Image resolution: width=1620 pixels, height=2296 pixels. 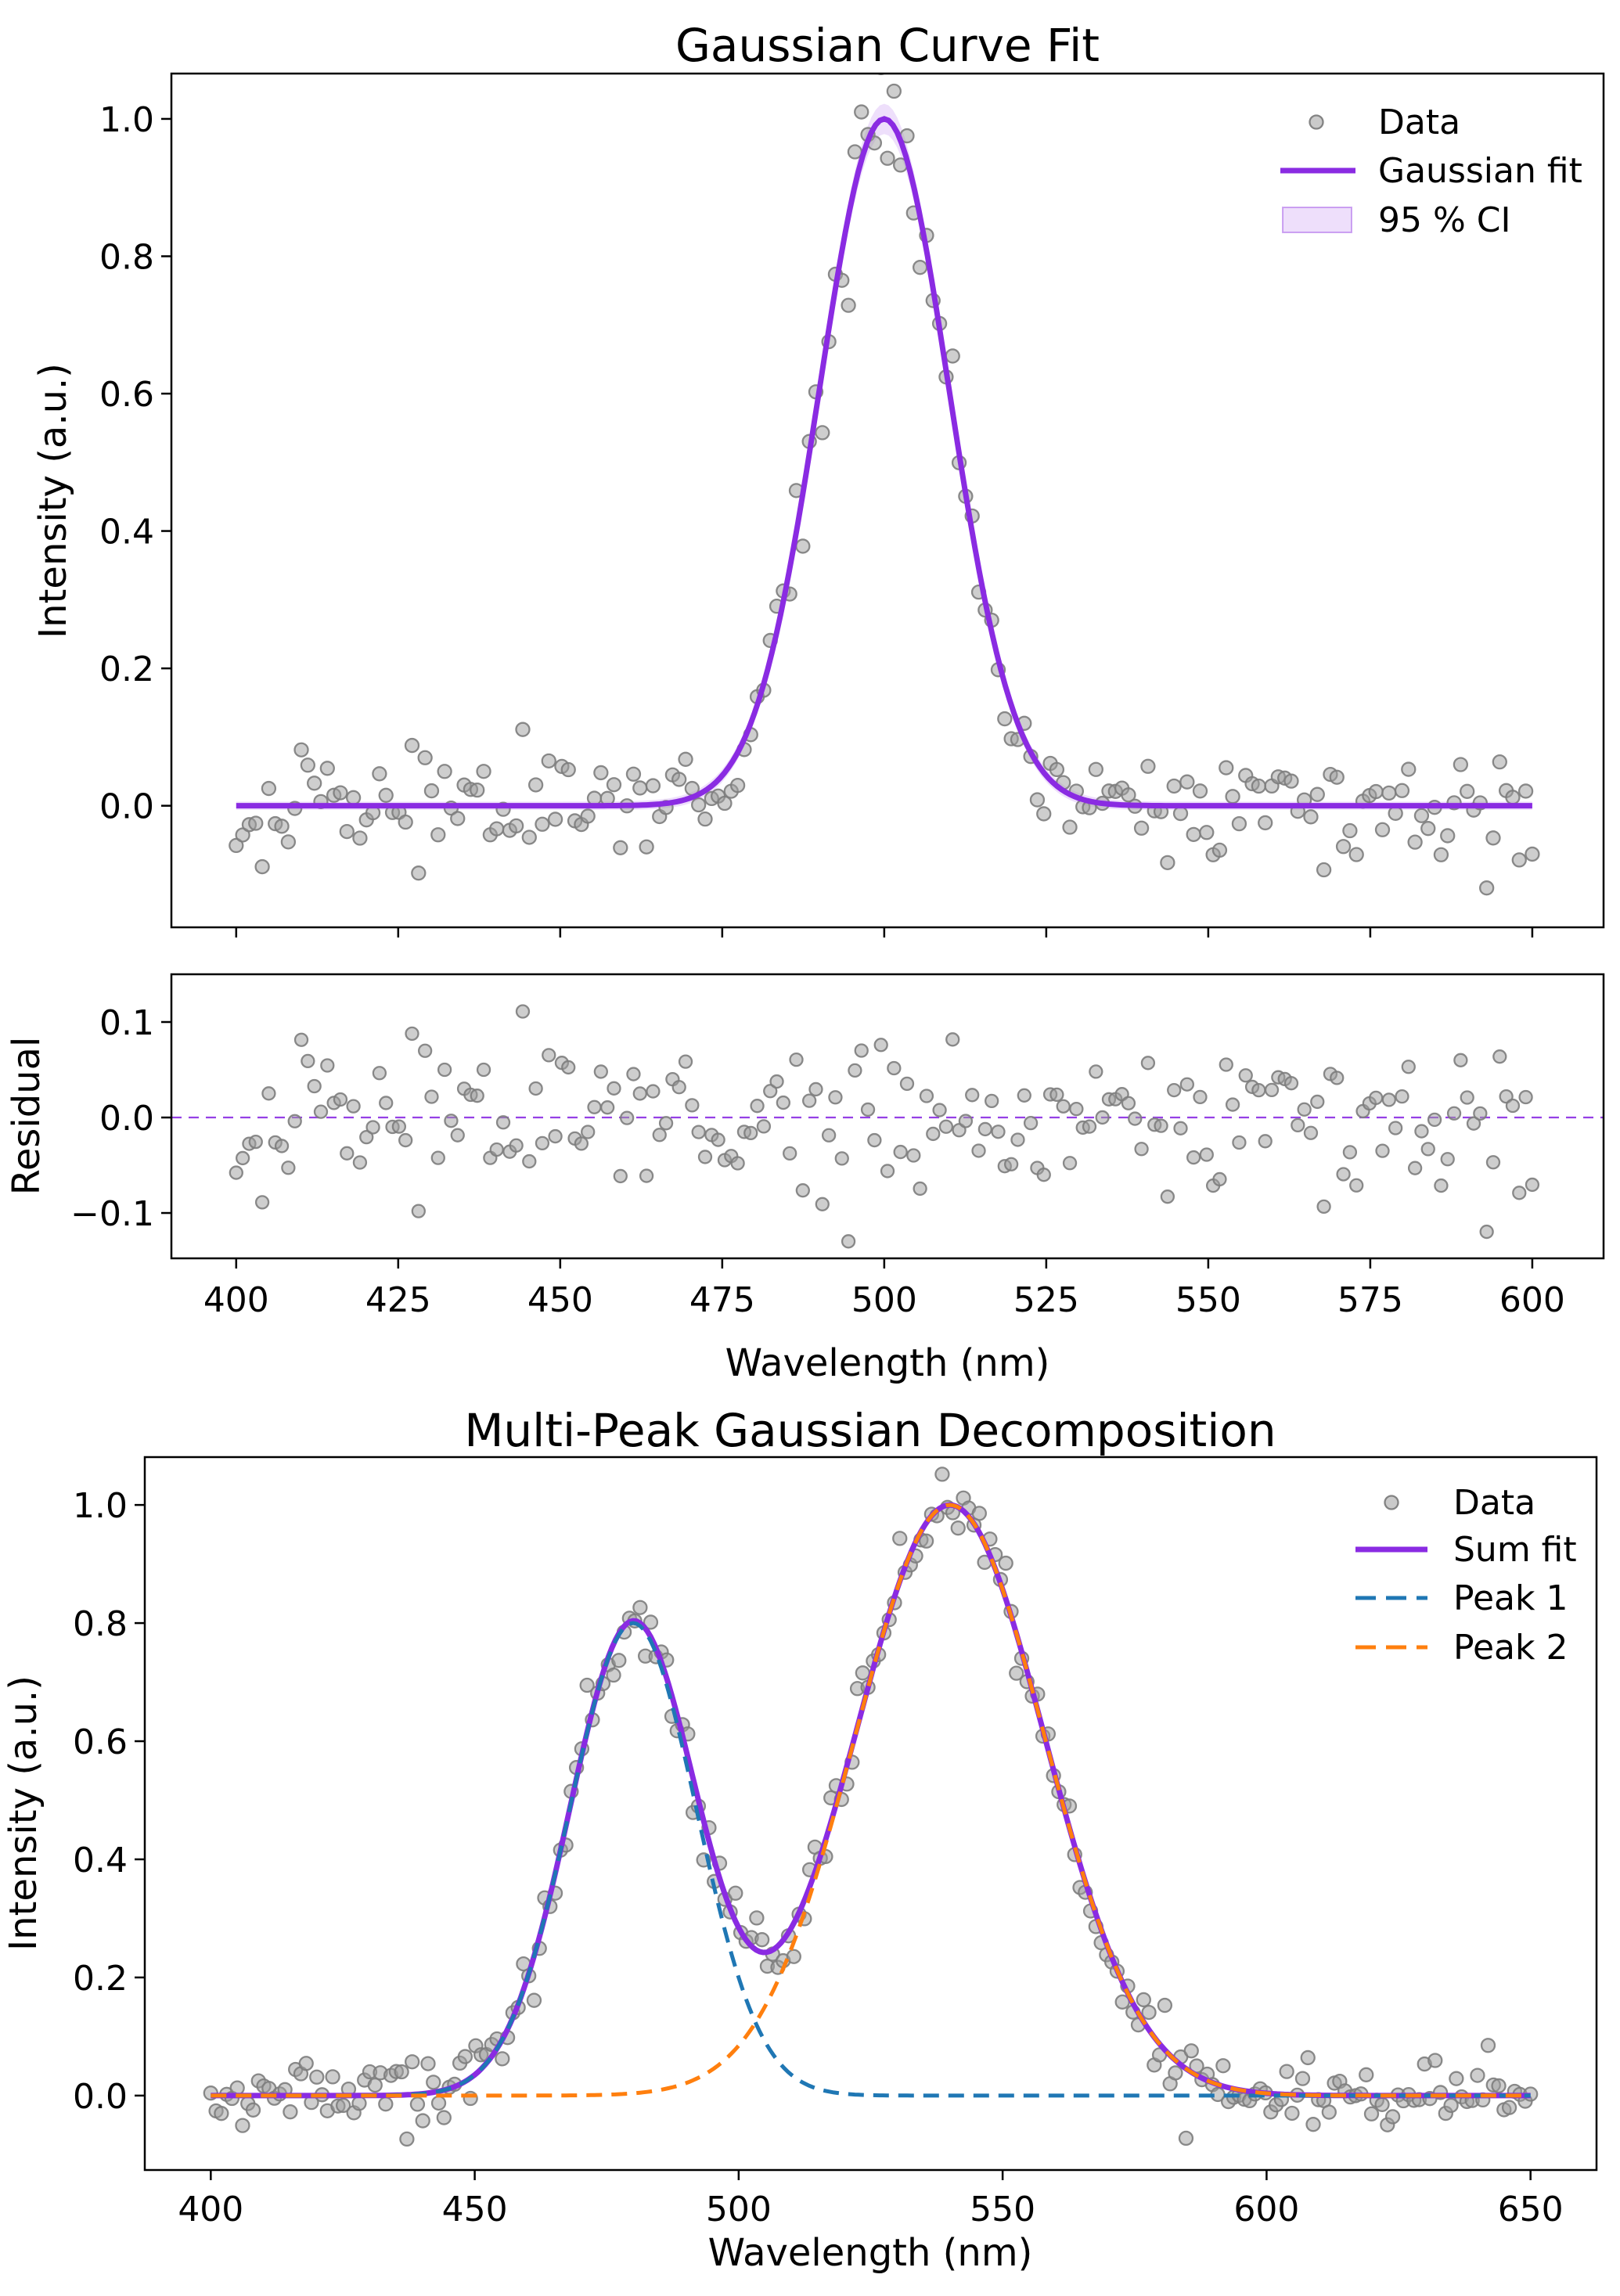 What do you see at coordinates (739, 2209) in the screenshot?
I see `x-tick-label: 500` at bounding box center [739, 2209].